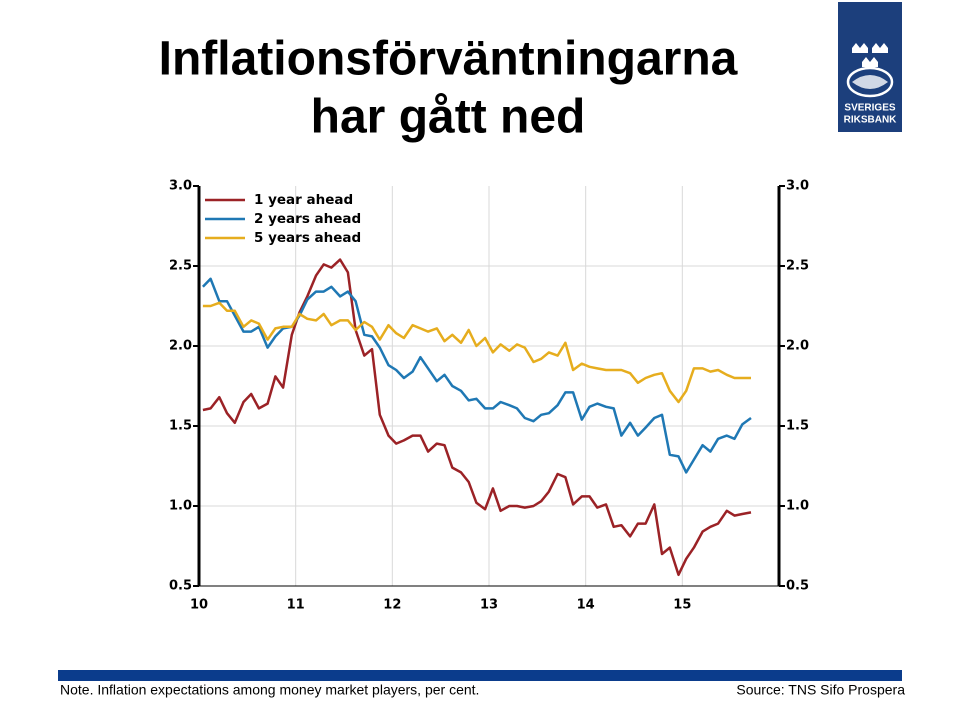 This screenshot has width=960, height=720. What do you see at coordinates (869, 108) in the screenshot?
I see `logo-text: SVERIGES` at bounding box center [869, 108].